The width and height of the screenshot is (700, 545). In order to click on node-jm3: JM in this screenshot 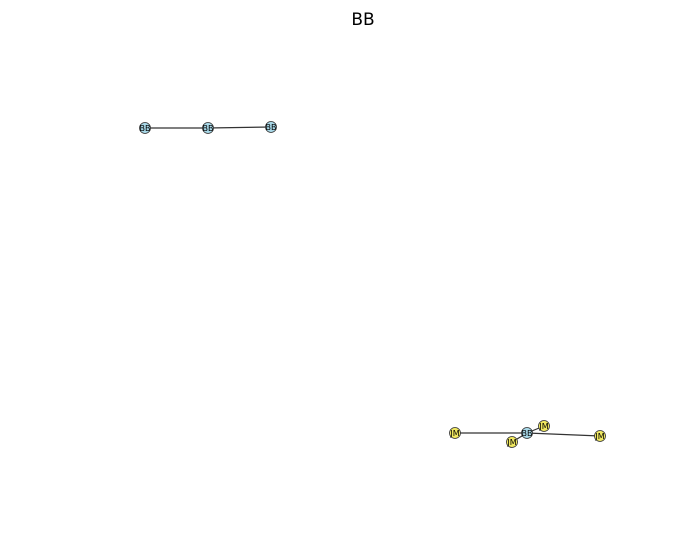, I will do `click(544, 426)`.